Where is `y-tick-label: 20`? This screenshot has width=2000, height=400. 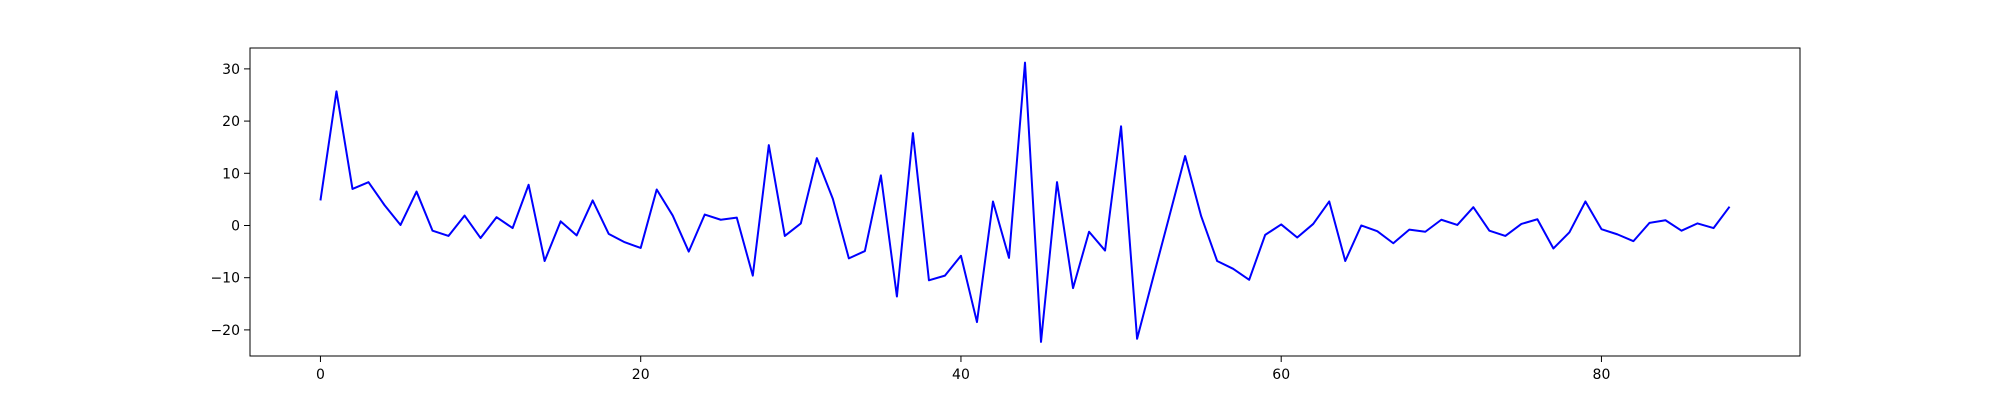
y-tick-label: 20 is located at coordinates (231, 122).